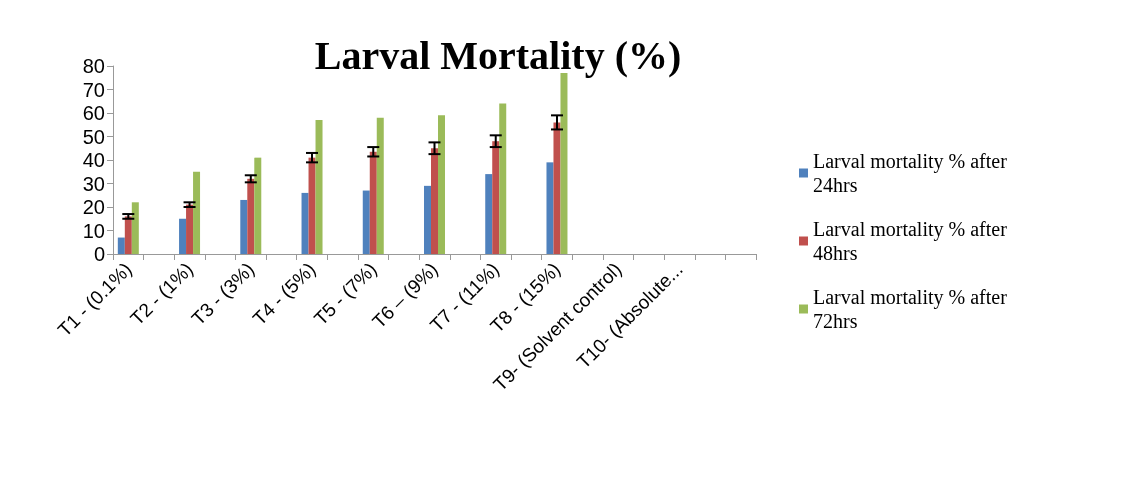 This screenshot has width=1136, height=482. What do you see at coordinates (93, 113) in the screenshot?
I see `y-tick-label: 60` at bounding box center [93, 113].